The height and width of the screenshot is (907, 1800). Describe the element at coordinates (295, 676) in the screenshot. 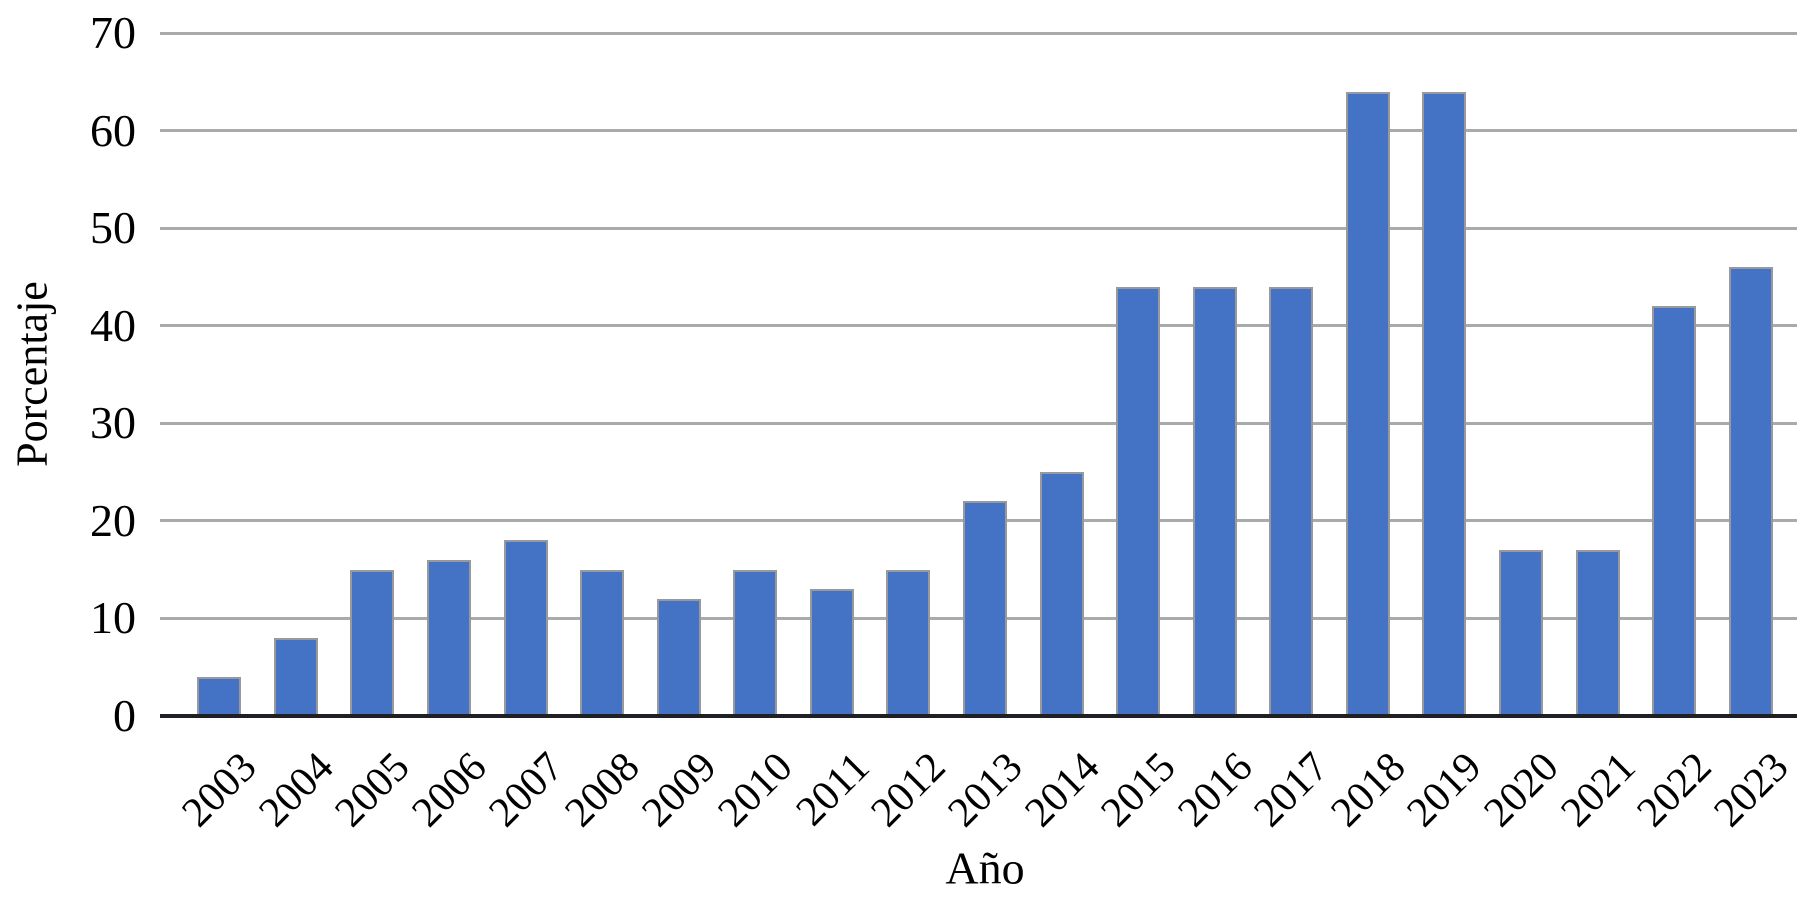

I see `bar-2004` at that location.